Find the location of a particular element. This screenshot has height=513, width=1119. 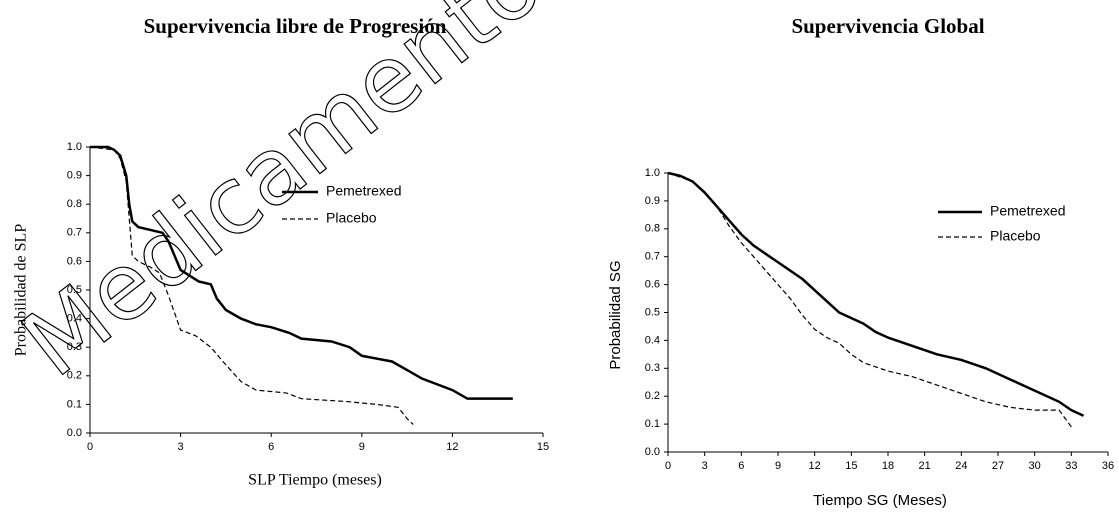

x-tick-label: 24 is located at coordinates (961, 466).